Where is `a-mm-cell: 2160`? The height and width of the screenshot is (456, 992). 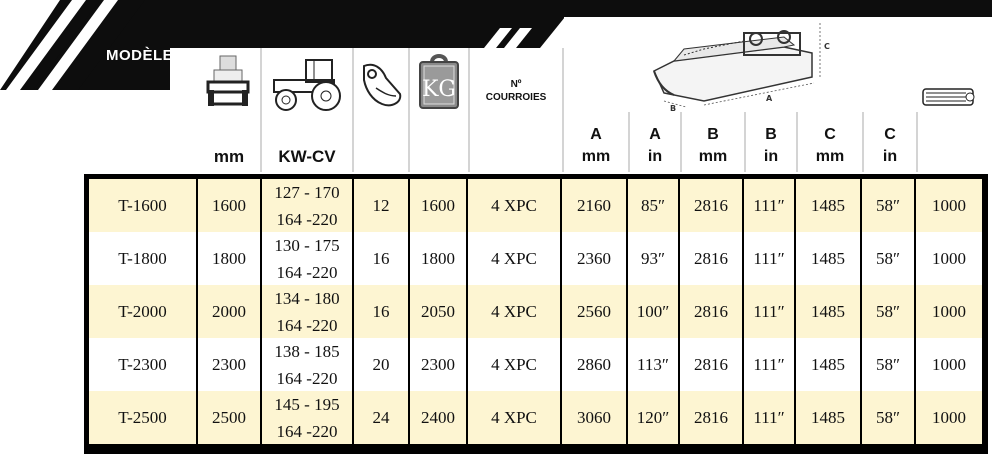 a-mm-cell: 2160 is located at coordinates (595, 205).